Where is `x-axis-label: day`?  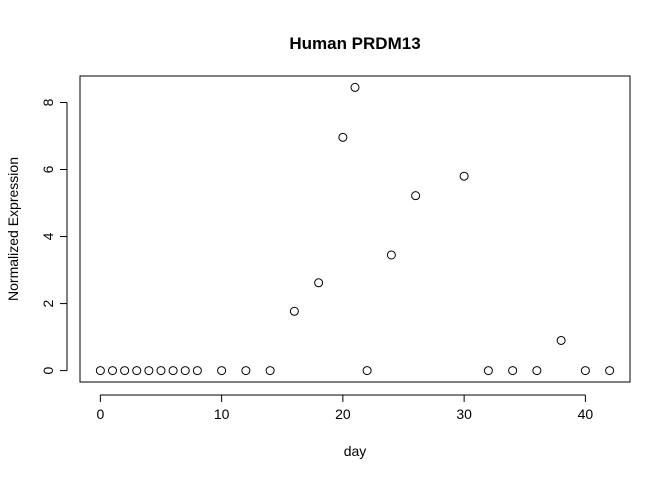 x-axis-label: day is located at coordinates (355, 451).